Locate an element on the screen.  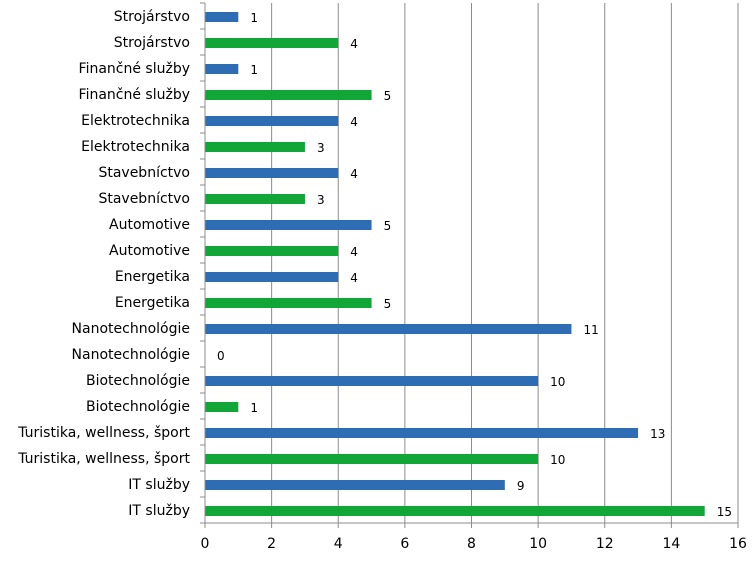
data-label: 13 is located at coordinates (657, 434).